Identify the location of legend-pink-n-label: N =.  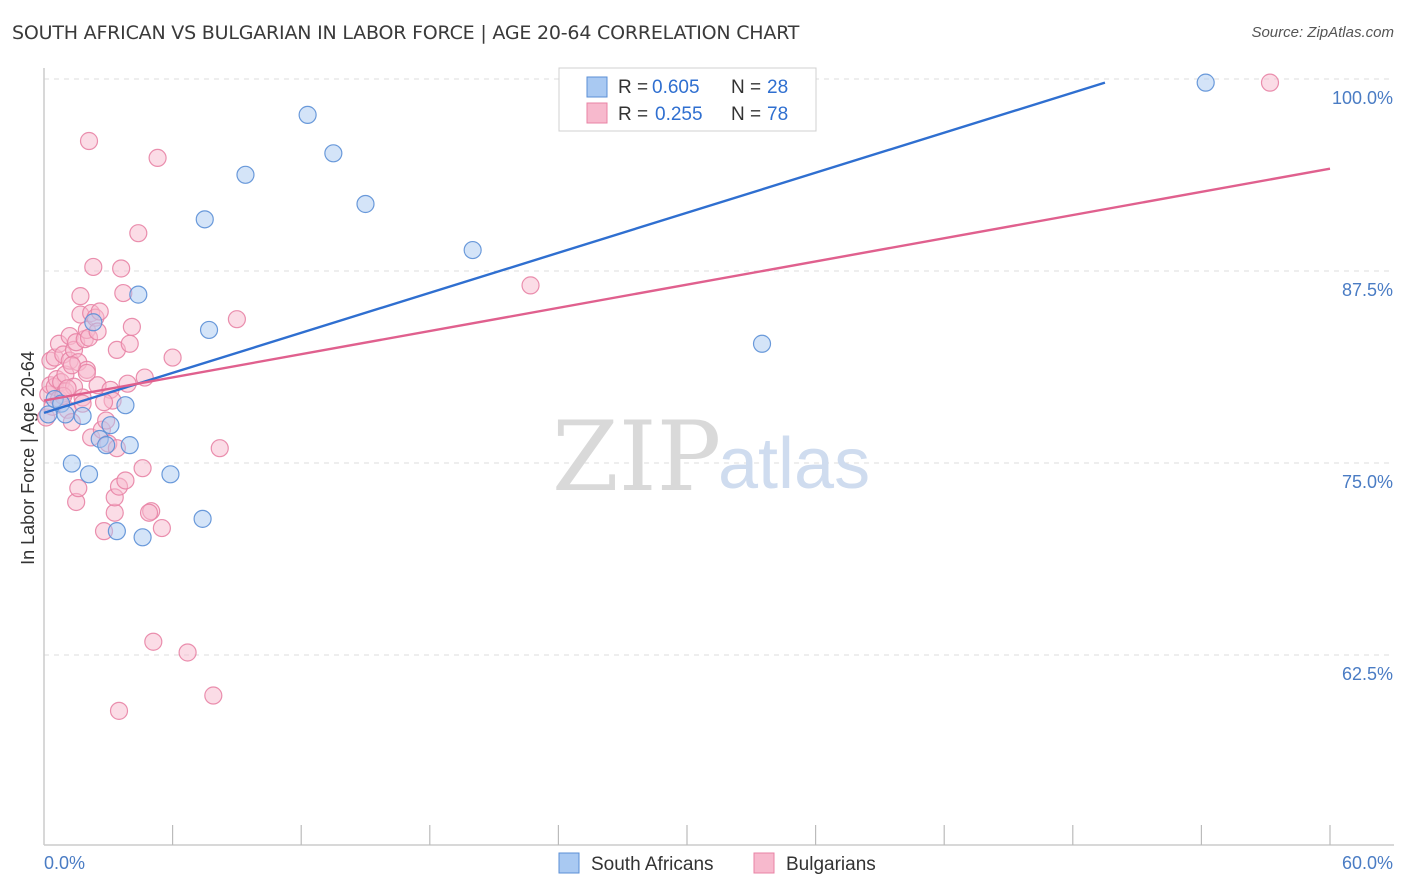
(746, 114).